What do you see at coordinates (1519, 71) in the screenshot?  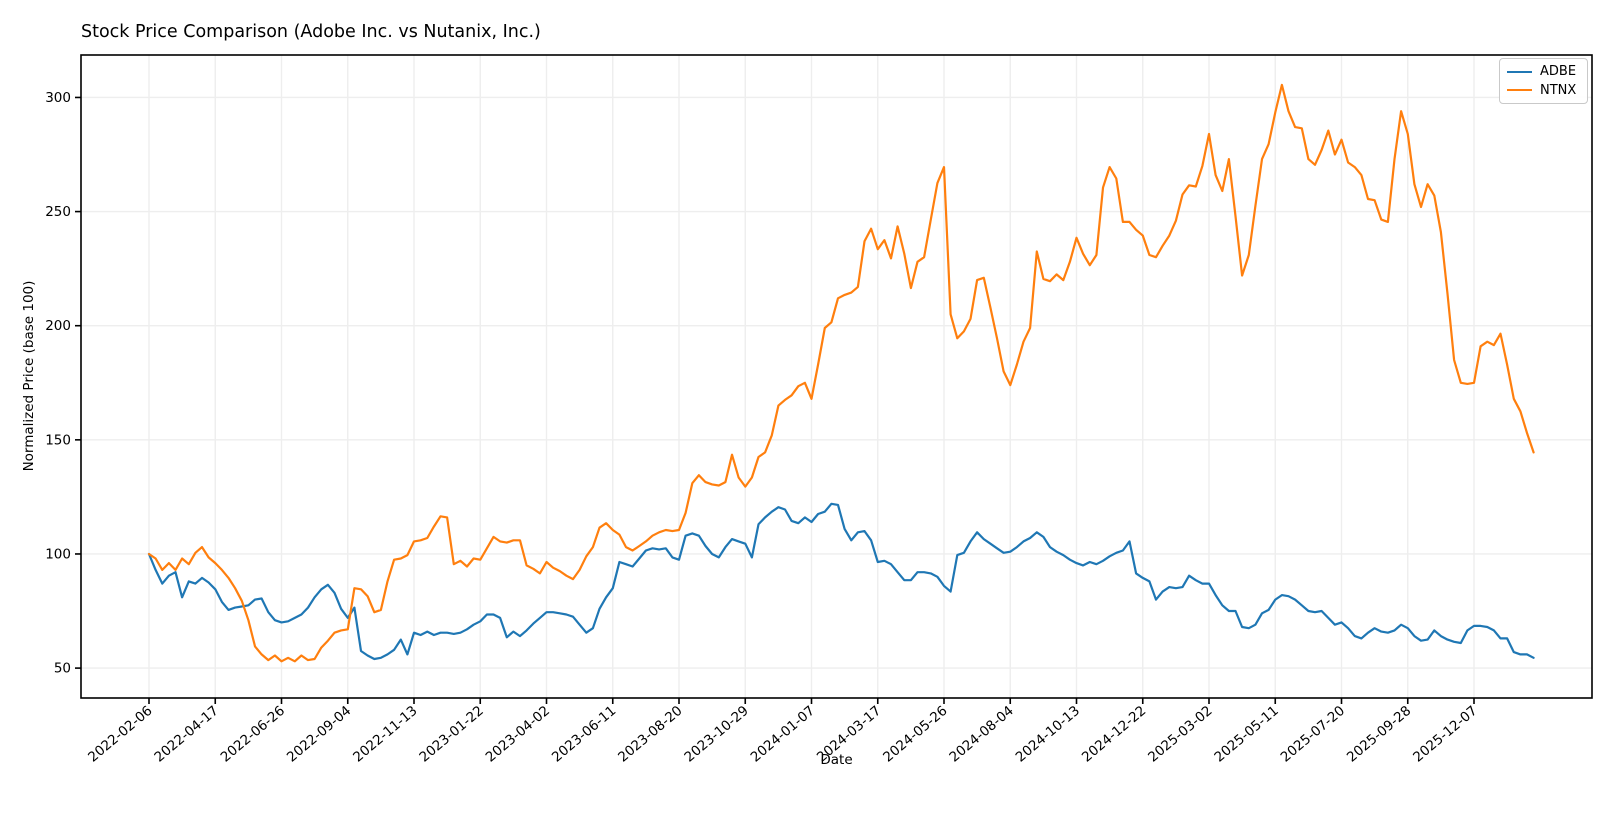 I see `legend-line-adbe-icon` at bounding box center [1519, 71].